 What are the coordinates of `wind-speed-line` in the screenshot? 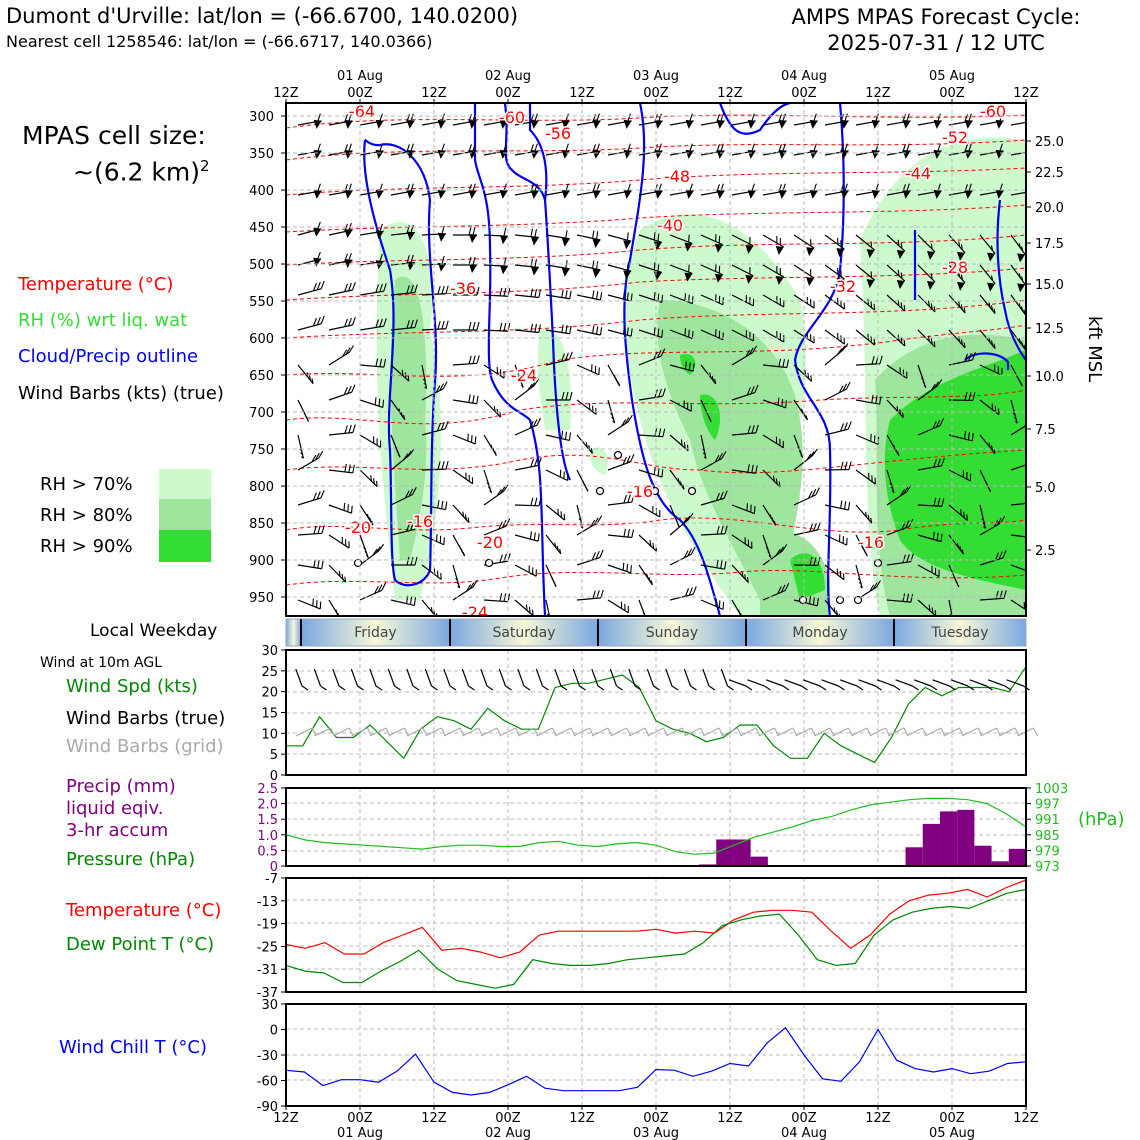 It's located at (656, 715).